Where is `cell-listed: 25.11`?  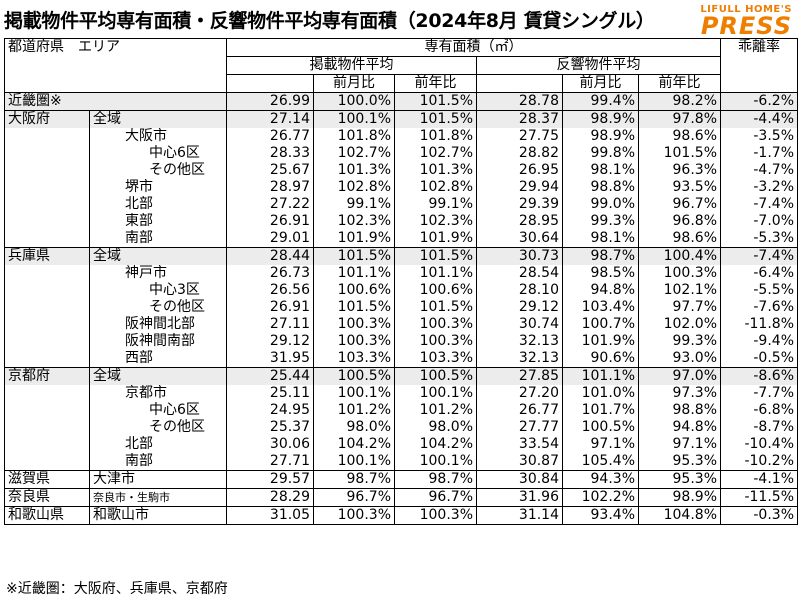
cell-listed: 25.11 is located at coordinates (270, 393).